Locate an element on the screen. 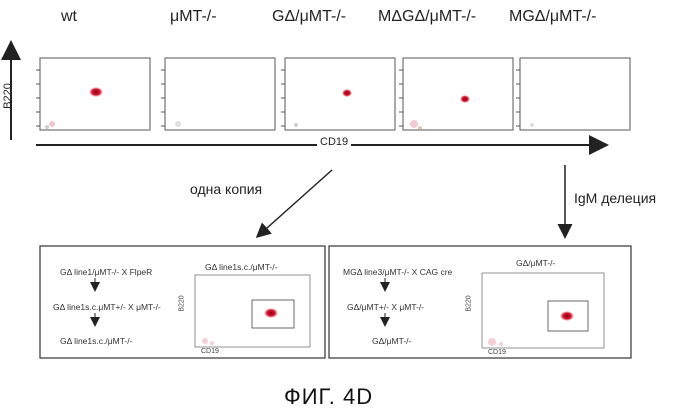  left-step-3: GΔ line1s.c./μMT-/- is located at coordinates (96, 341).